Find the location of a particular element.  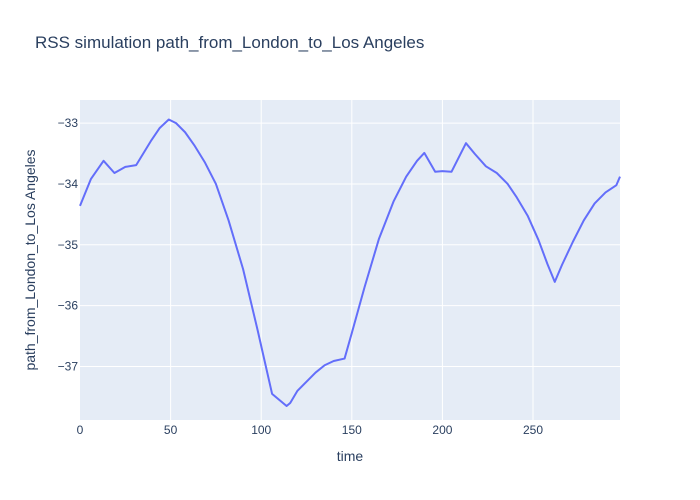

y-axis-title: path_from_London_to_Los Angeles is located at coordinates (30, 259).